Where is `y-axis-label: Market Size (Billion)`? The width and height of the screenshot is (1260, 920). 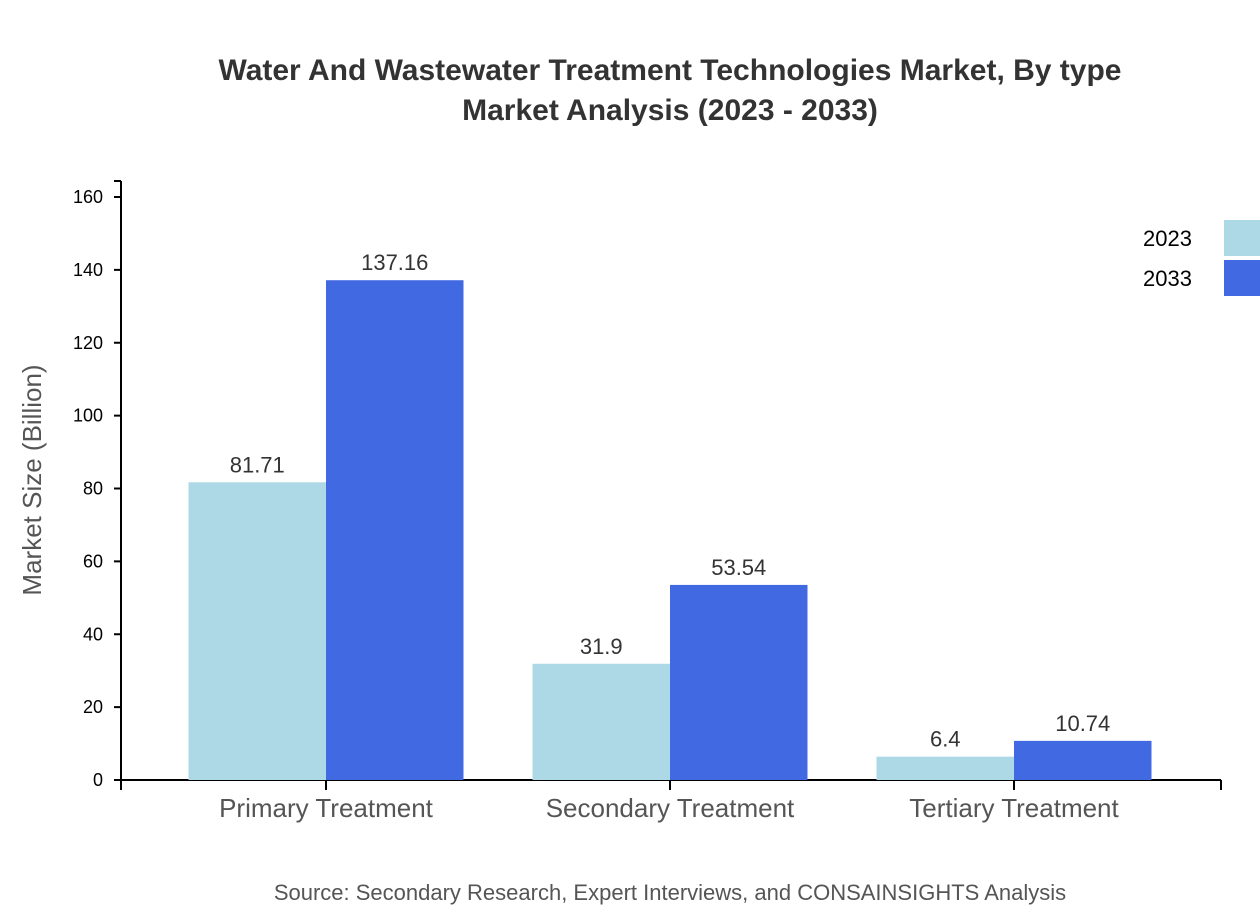
y-axis-label: Market Size (Billion) is located at coordinates (32, 479).